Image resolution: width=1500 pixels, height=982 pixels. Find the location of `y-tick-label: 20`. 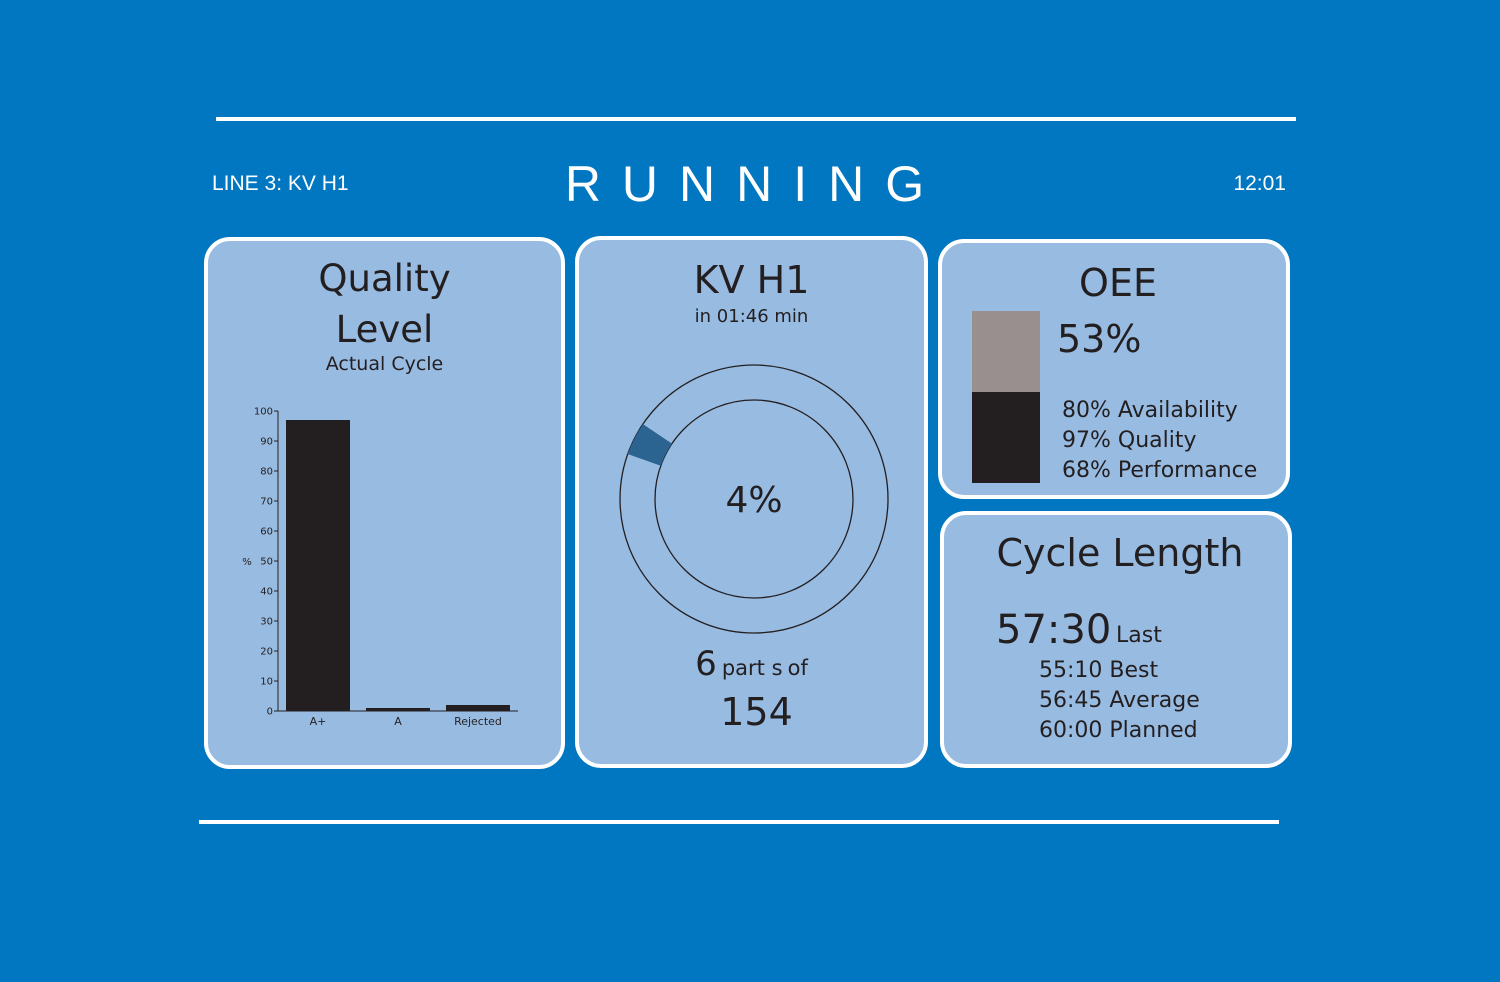

y-tick-label: 20 is located at coordinates (266, 652).